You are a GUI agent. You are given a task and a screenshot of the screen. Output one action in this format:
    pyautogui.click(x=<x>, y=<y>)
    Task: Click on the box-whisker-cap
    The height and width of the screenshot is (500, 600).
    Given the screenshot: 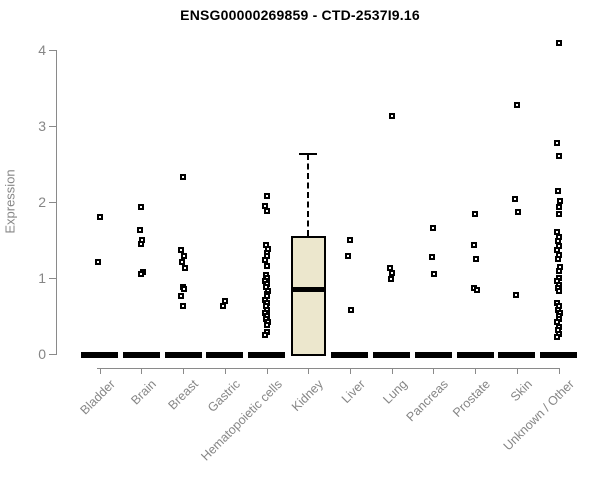 What is the action you would take?
    pyautogui.click(x=308, y=153)
    